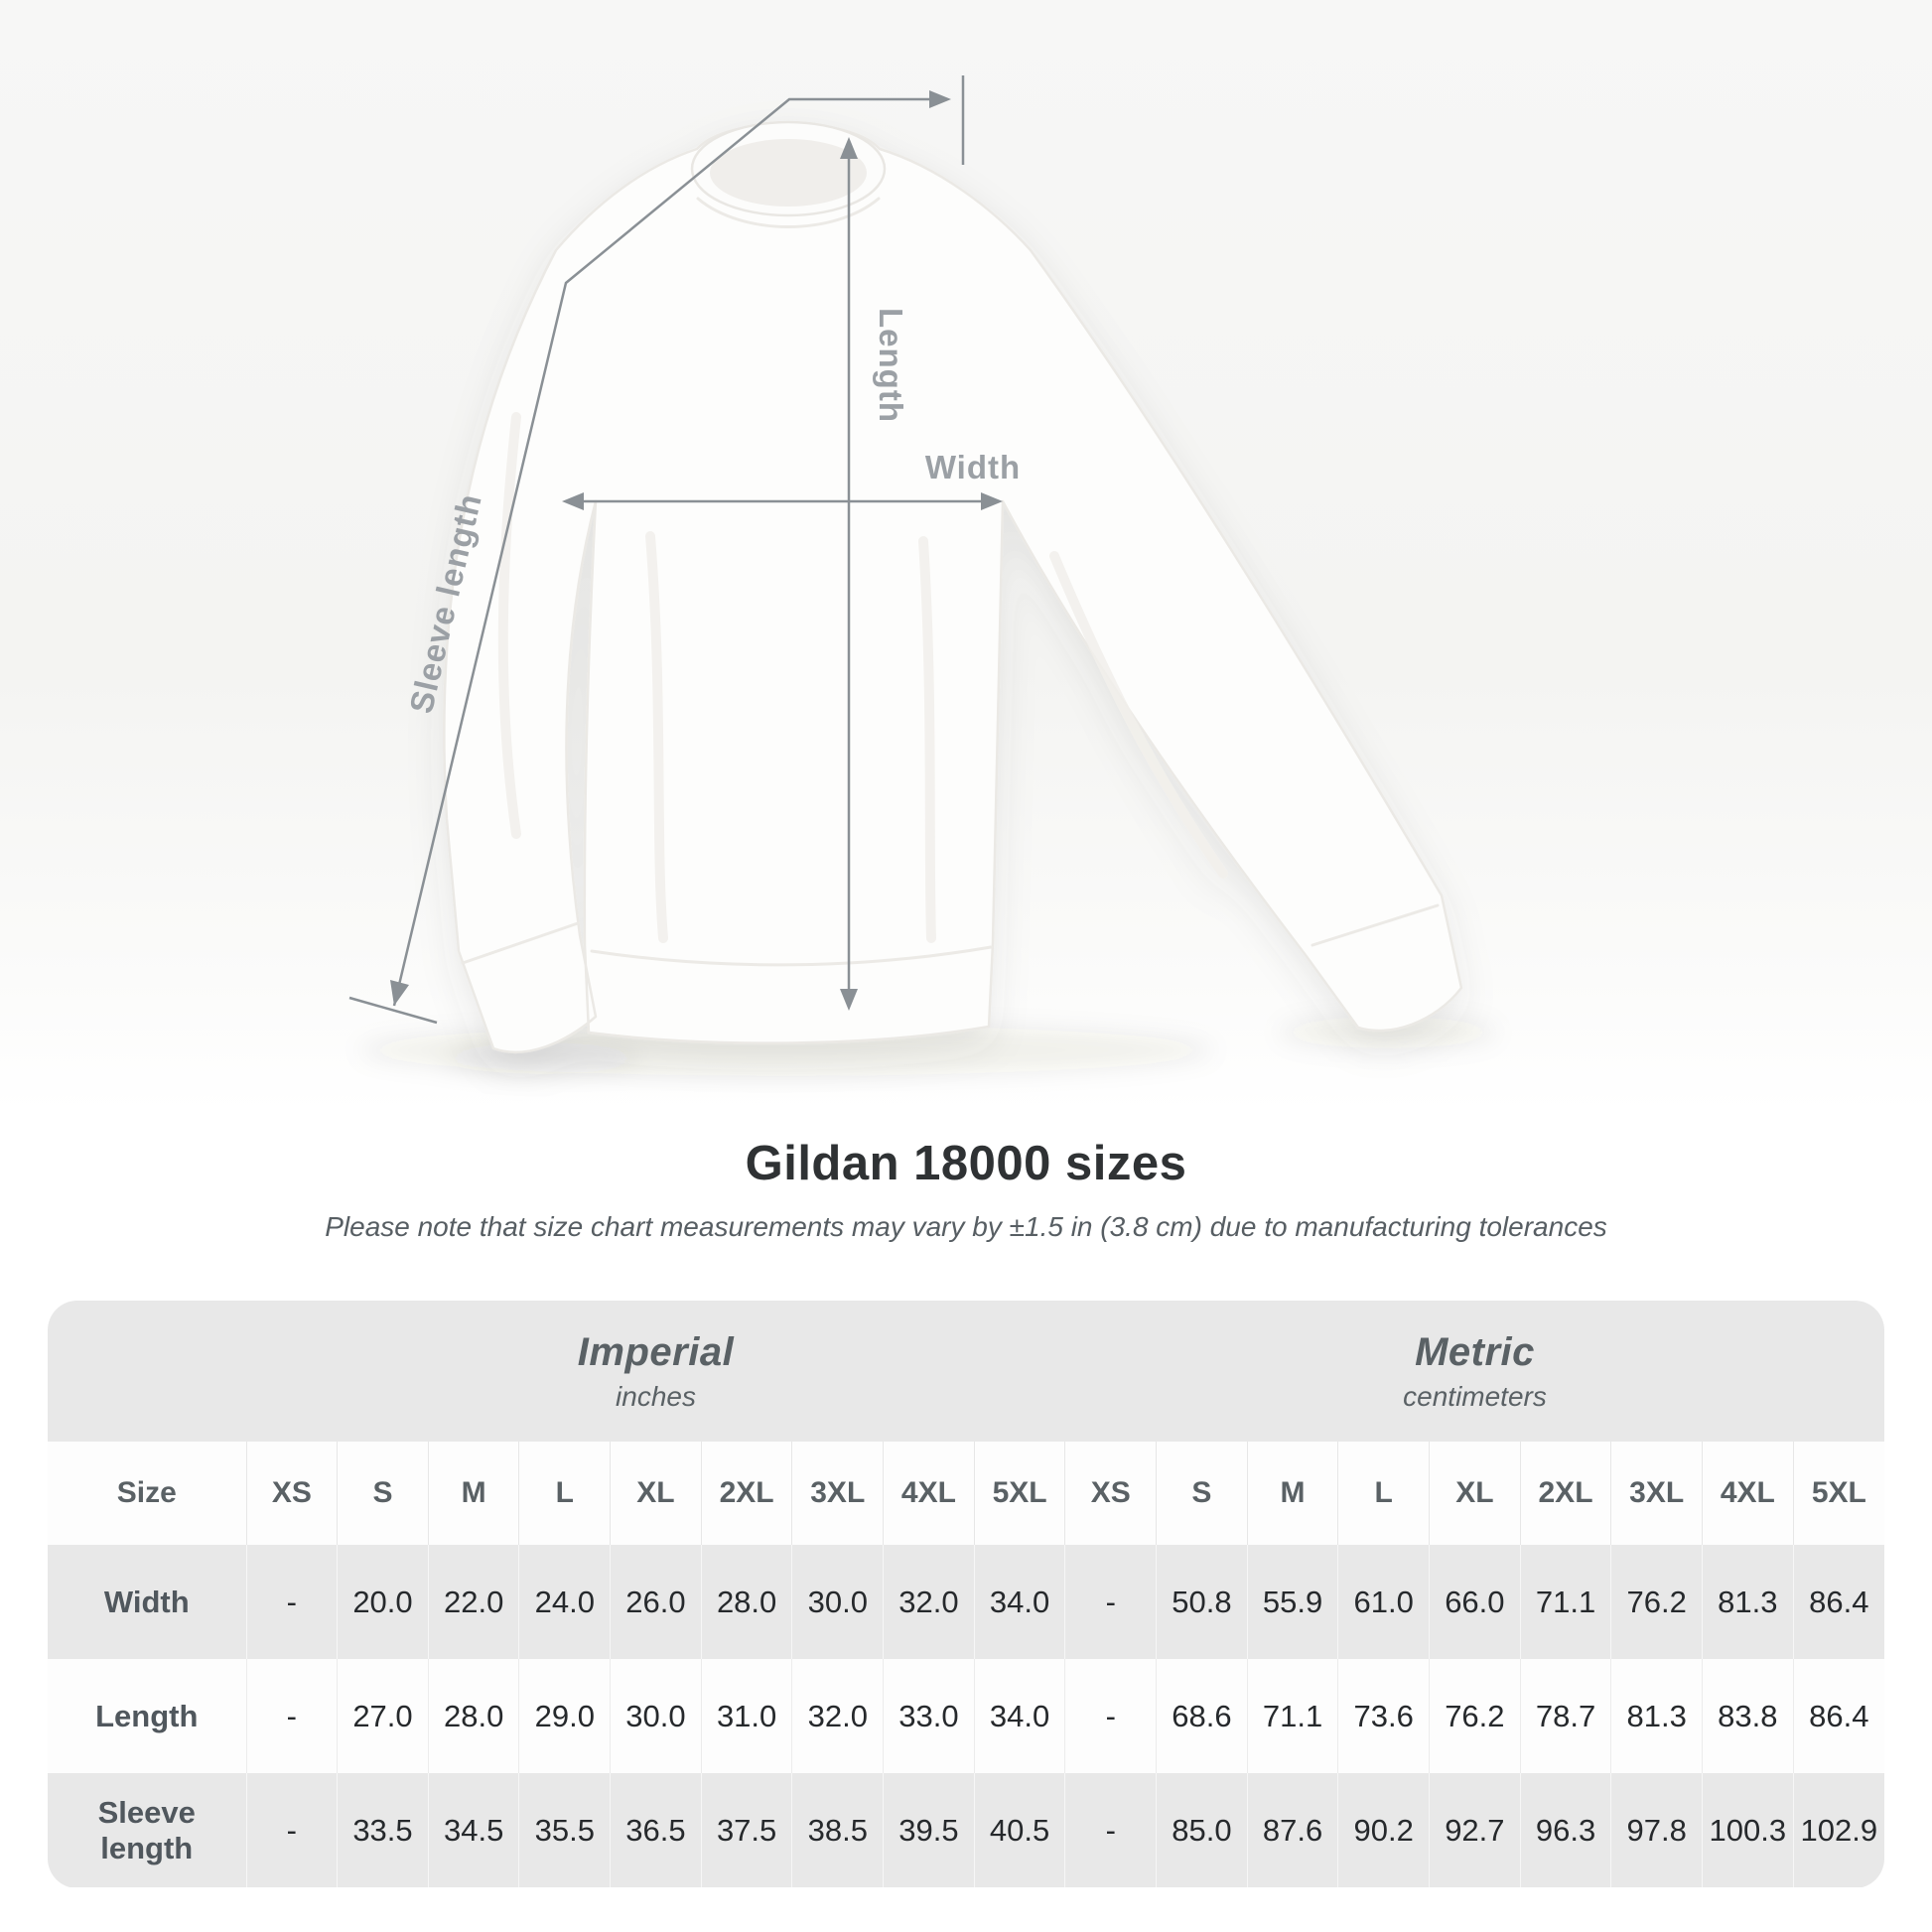 Image resolution: width=1932 pixels, height=1932 pixels. What do you see at coordinates (1566, 1716) in the screenshot?
I see `size-value-cell: 78.7` at bounding box center [1566, 1716].